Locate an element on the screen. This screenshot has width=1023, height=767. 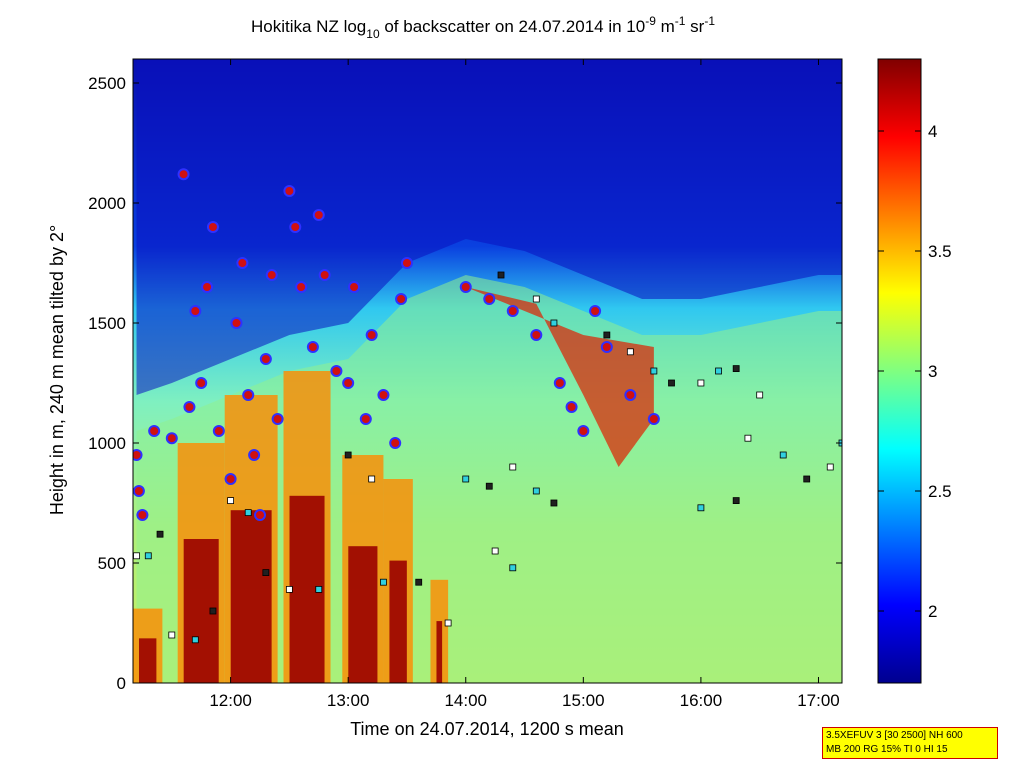
x-tick-label: 15:00 is located at coordinates (583, 700).